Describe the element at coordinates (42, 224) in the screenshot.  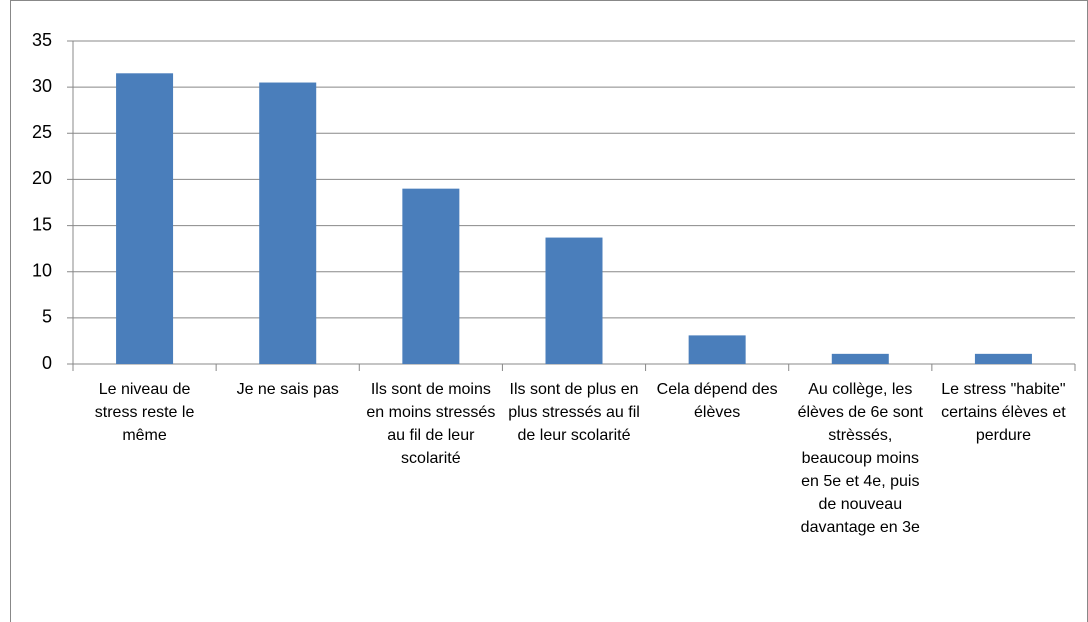
I see `y-tick-label: 15` at that location.